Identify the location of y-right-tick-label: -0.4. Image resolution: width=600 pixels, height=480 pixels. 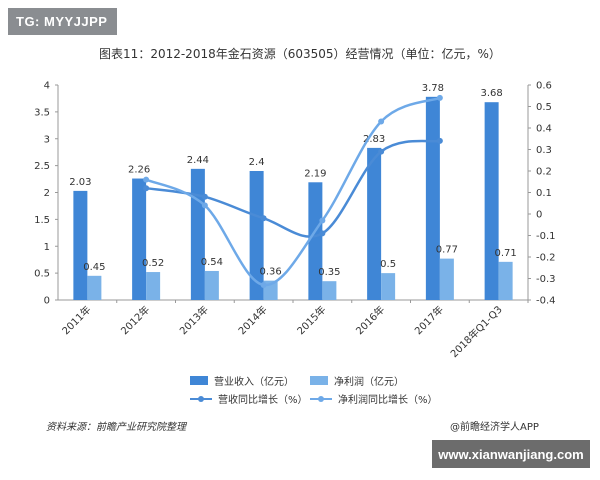
(546, 301).